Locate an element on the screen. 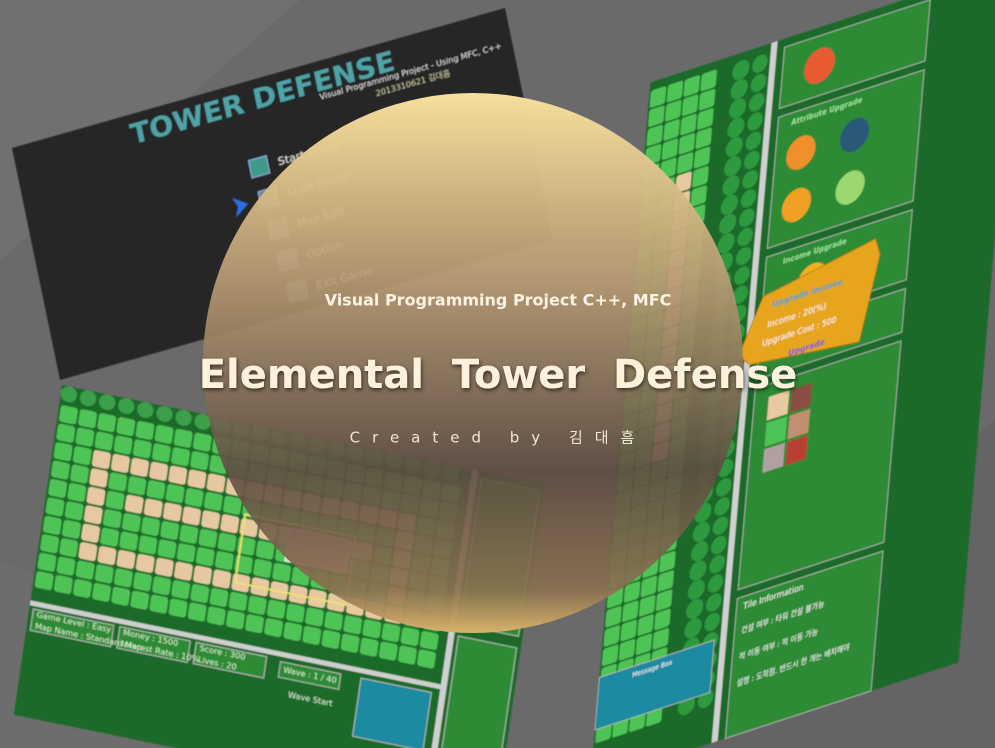 This screenshot has width=995, height=748. slide-title: Elemental Tower Defense is located at coordinates (498, 375).